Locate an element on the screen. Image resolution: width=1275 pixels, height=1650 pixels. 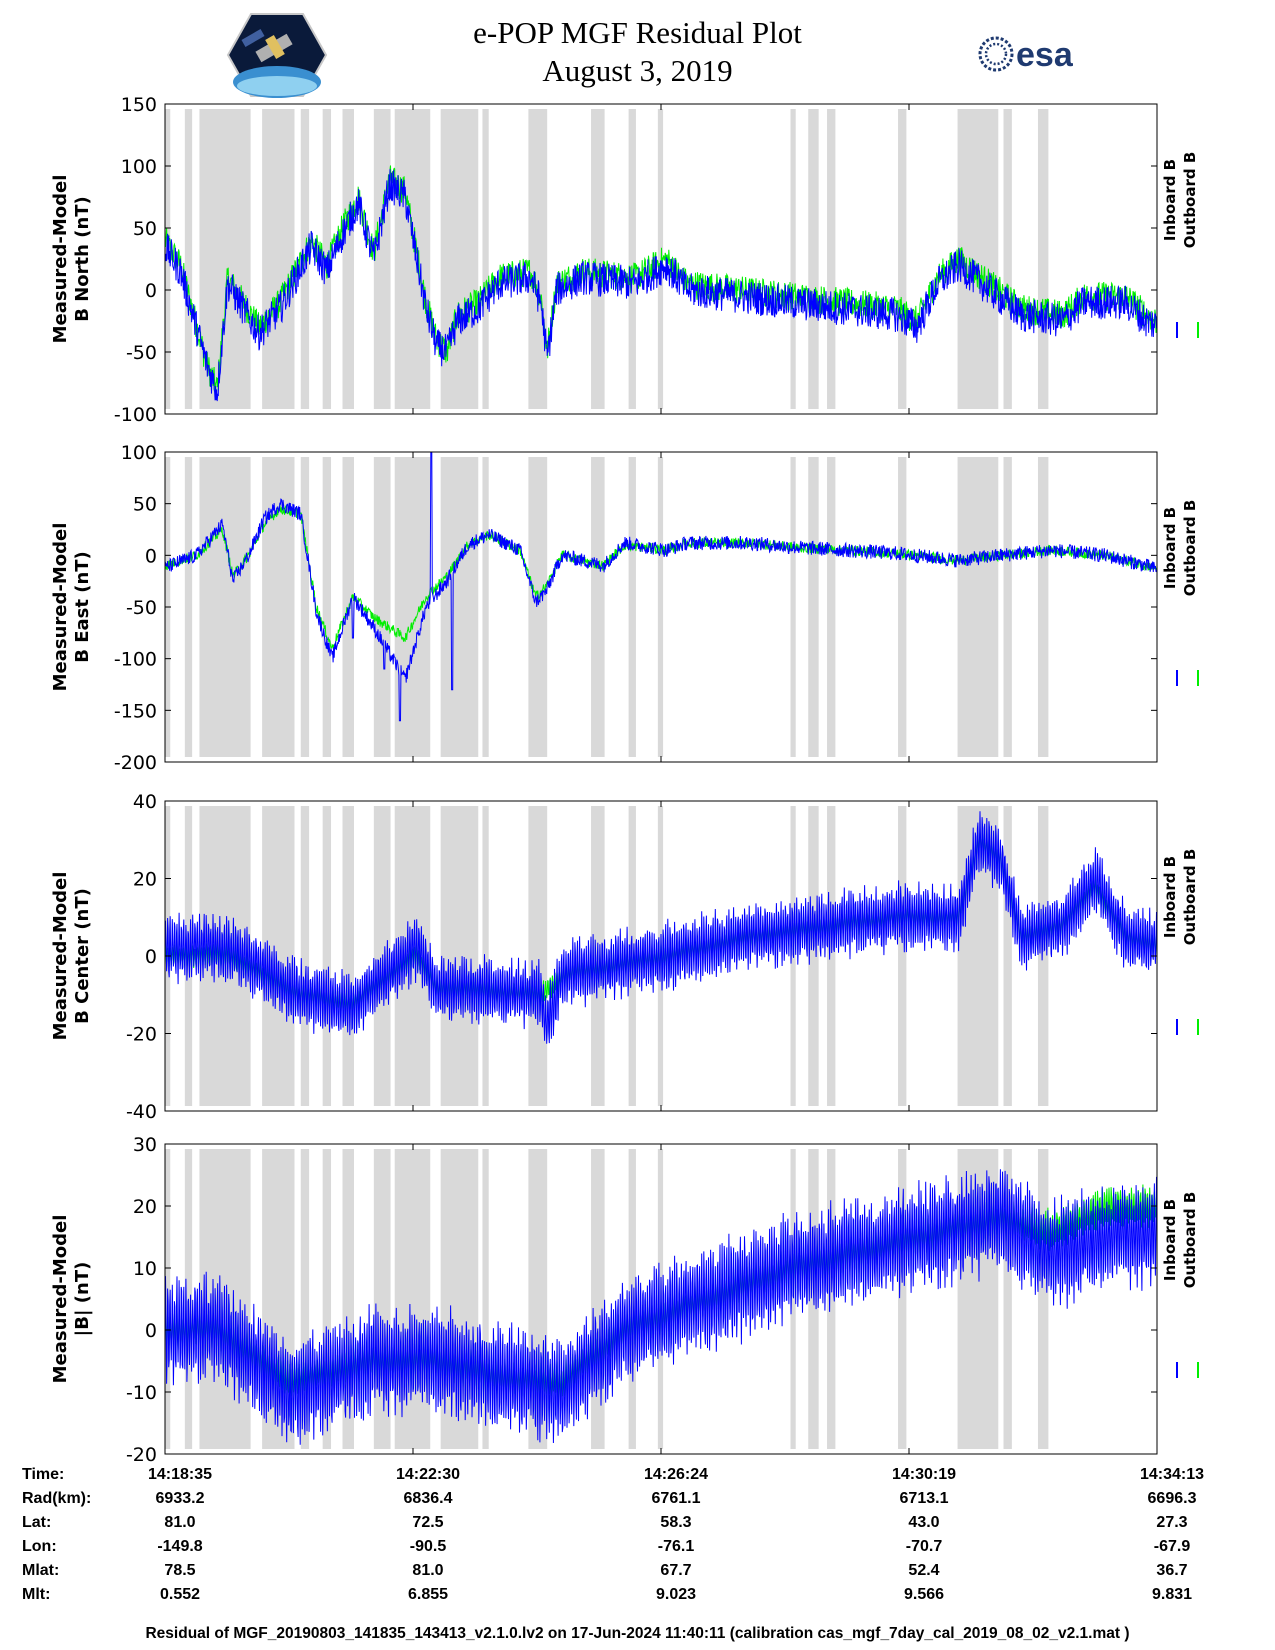
y-tick-label: 50 is located at coordinates (145, 505).